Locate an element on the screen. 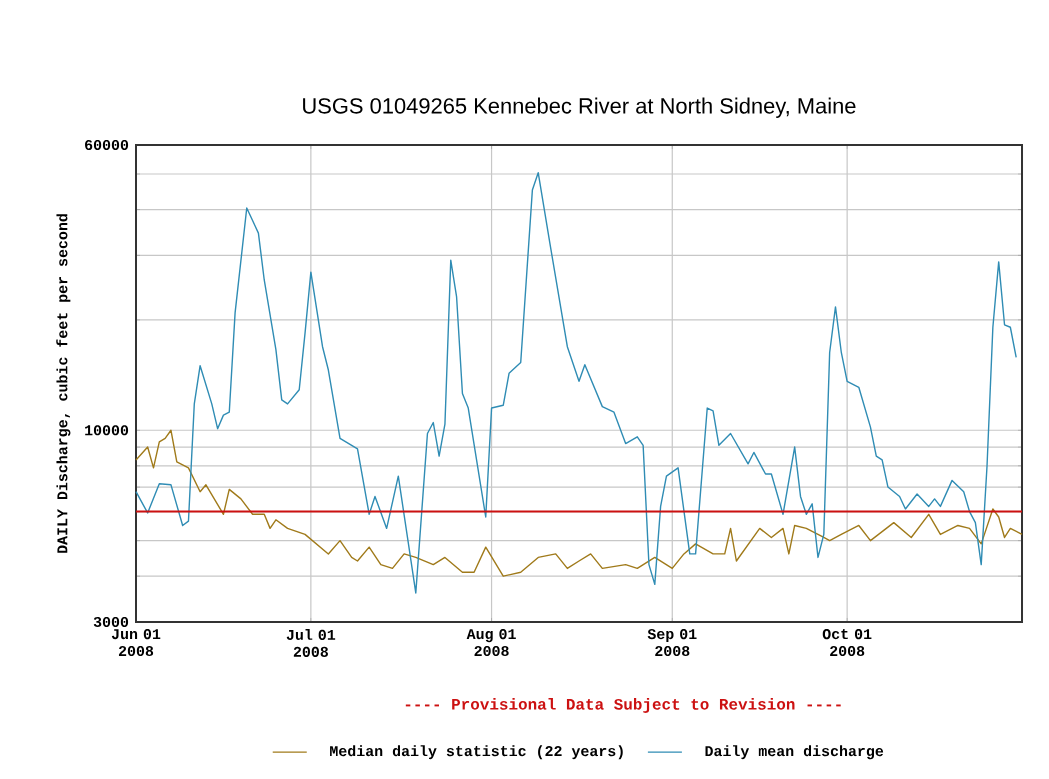  chart-title: USGS 01049265 Kennebec River at North Sidney, Maine is located at coordinates (579, 107).